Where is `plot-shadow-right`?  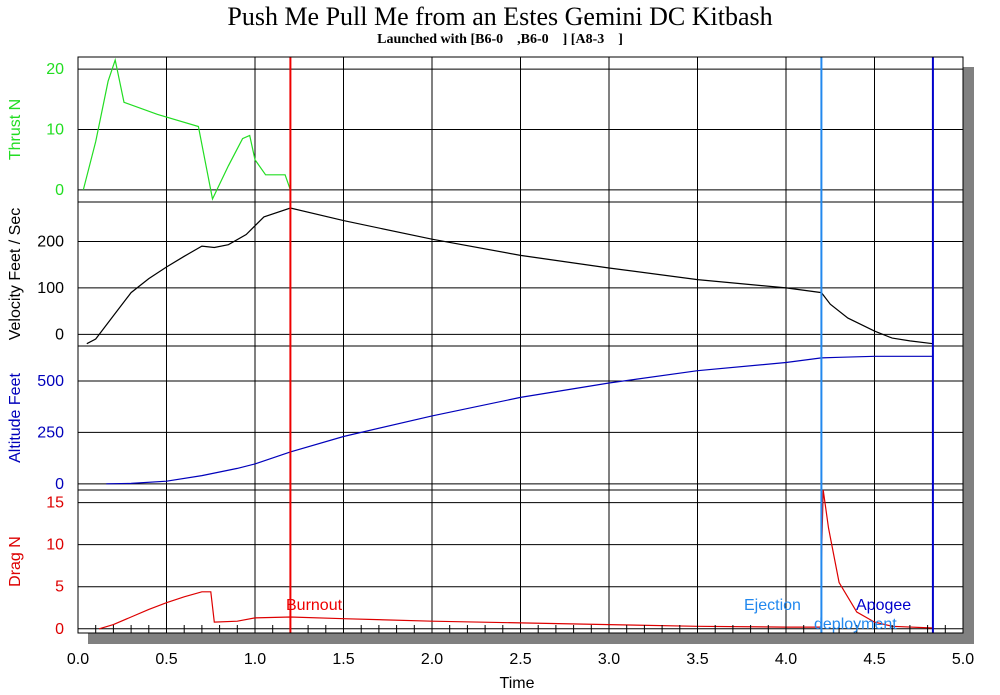 plot-shadow-right is located at coordinates (968, 355).